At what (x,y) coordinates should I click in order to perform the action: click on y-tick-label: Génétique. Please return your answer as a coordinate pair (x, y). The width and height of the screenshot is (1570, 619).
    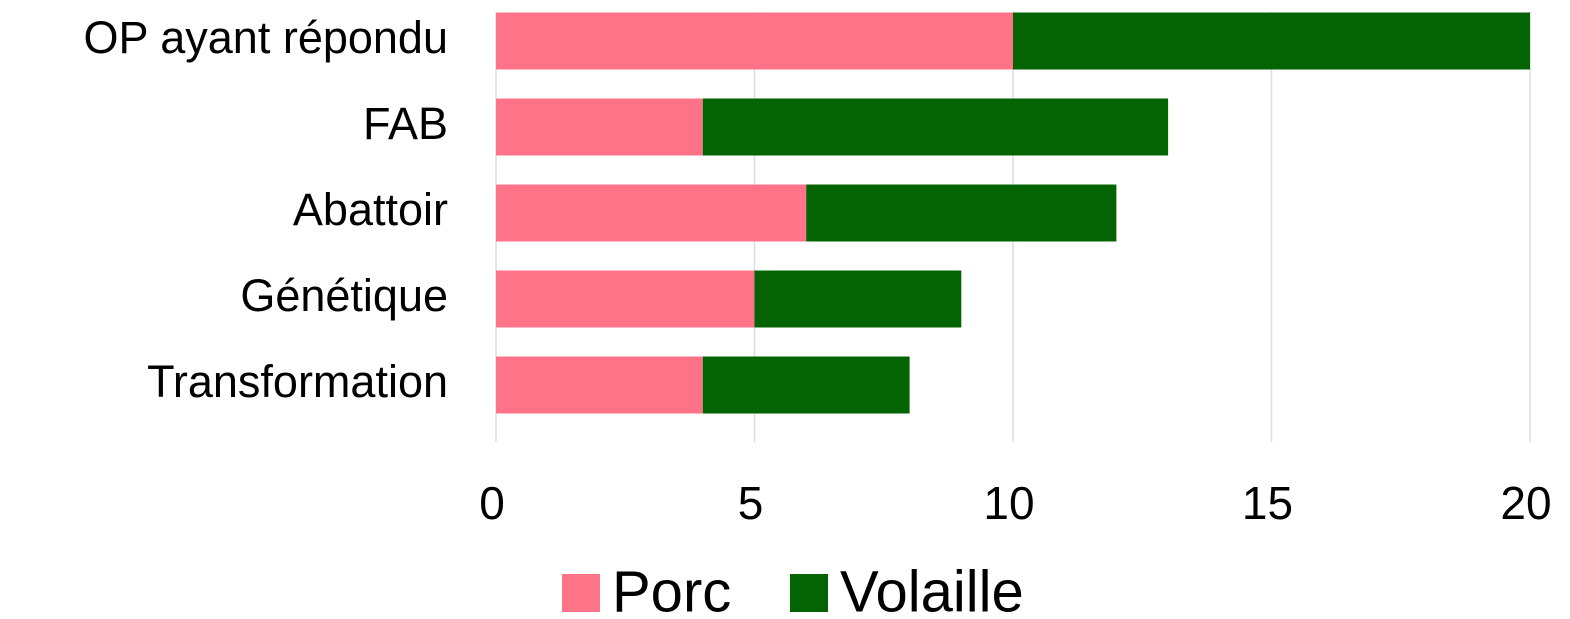
    Looking at the image, I should click on (344, 295).